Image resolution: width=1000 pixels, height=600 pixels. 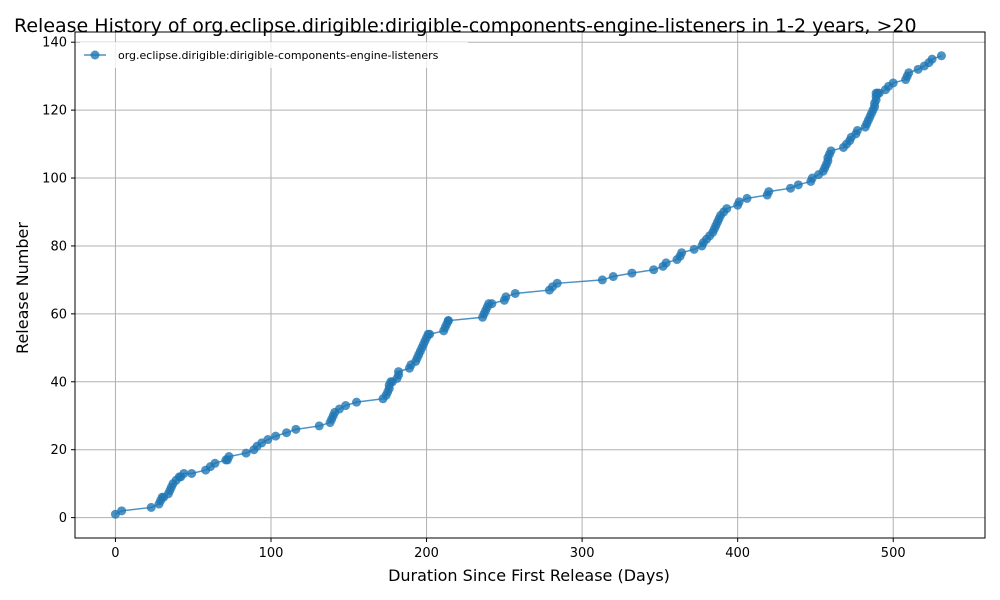 What do you see at coordinates (58, 314) in the screenshot?
I see `y-tick-label: 60` at bounding box center [58, 314].